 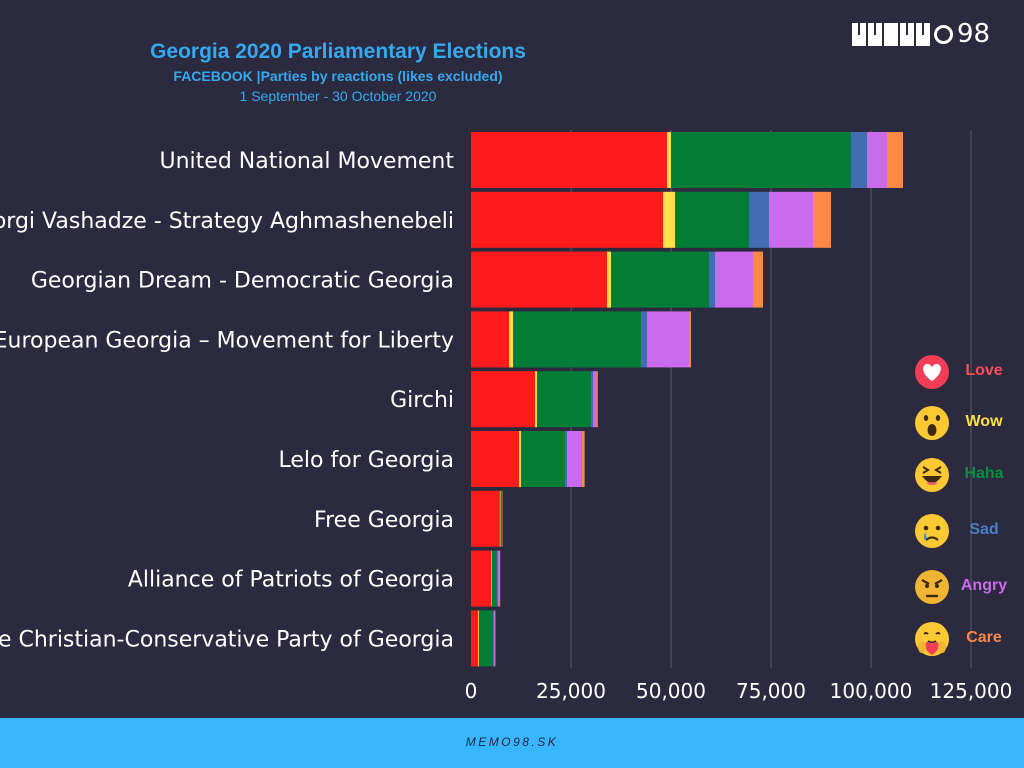 What do you see at coordinates (932, 477) in the screenshot?
I see `haha-face-icon` at bounding box center [932, 477].